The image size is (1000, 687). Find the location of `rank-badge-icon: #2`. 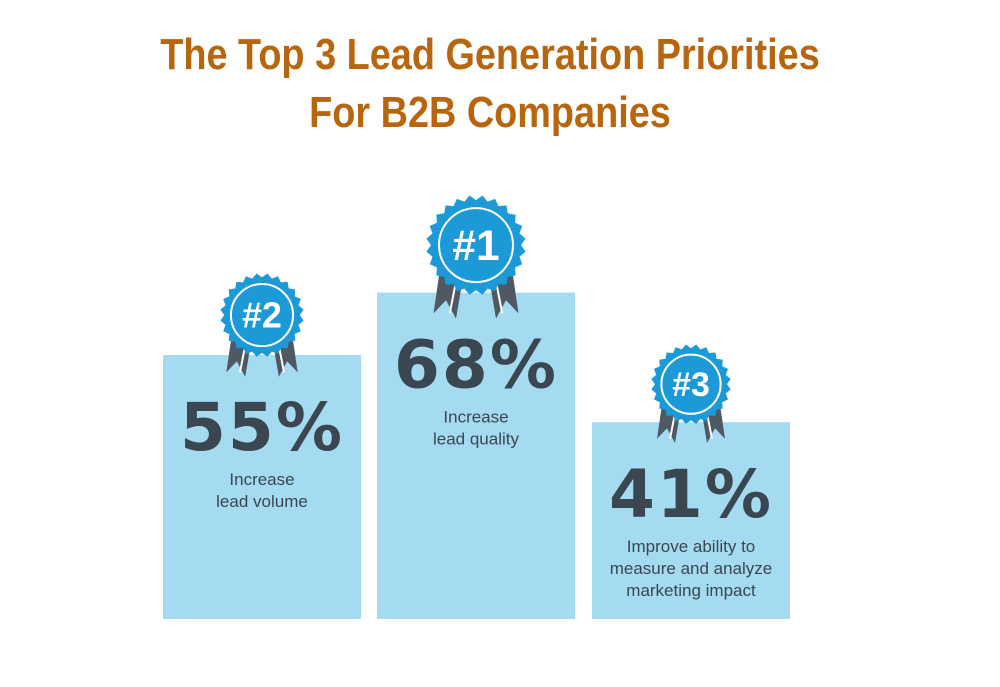

rank-badge-icon: #2 is located at coordinates (262, 315).